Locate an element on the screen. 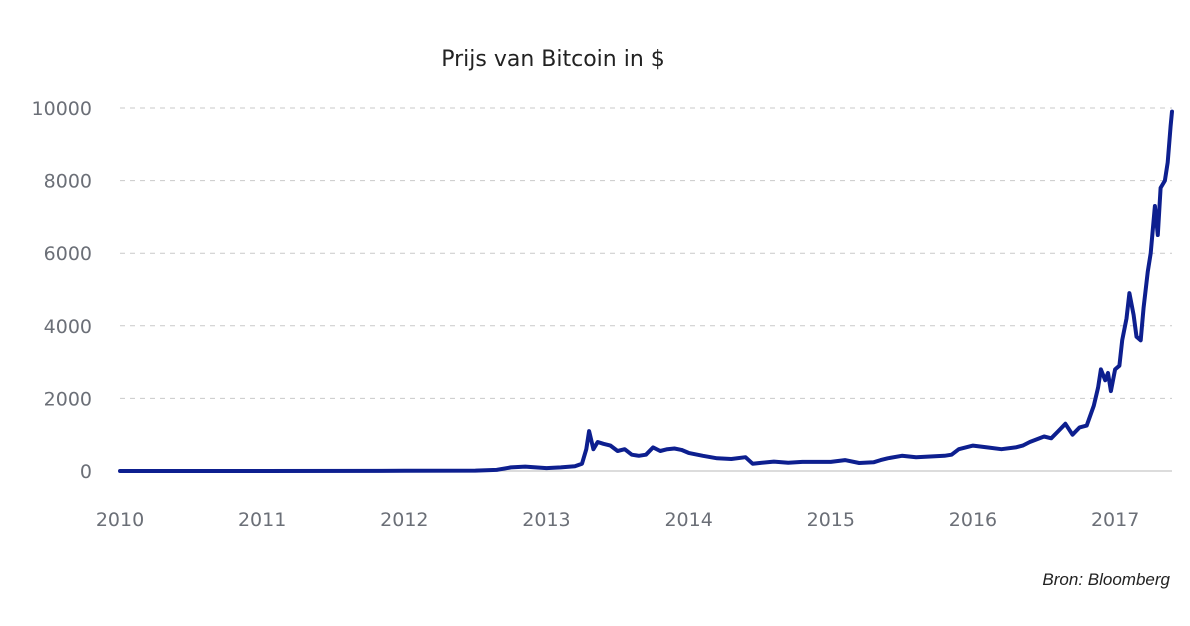 The image size is (1190, 626). y-tick-label: 8000 is located at coordinates (68, 182).